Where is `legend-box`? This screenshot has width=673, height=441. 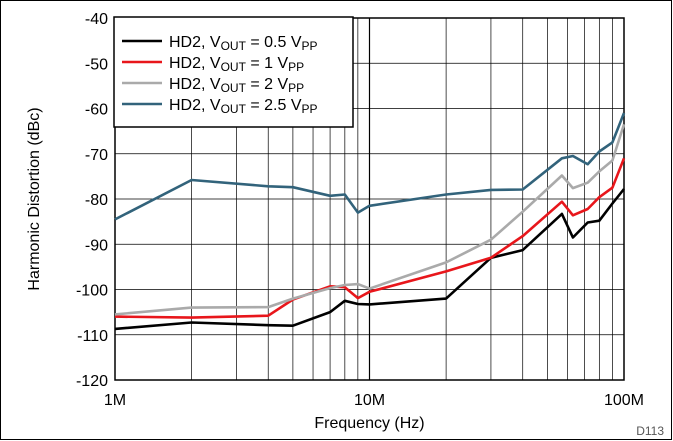 legend-box is located at coordinates (233, 72).